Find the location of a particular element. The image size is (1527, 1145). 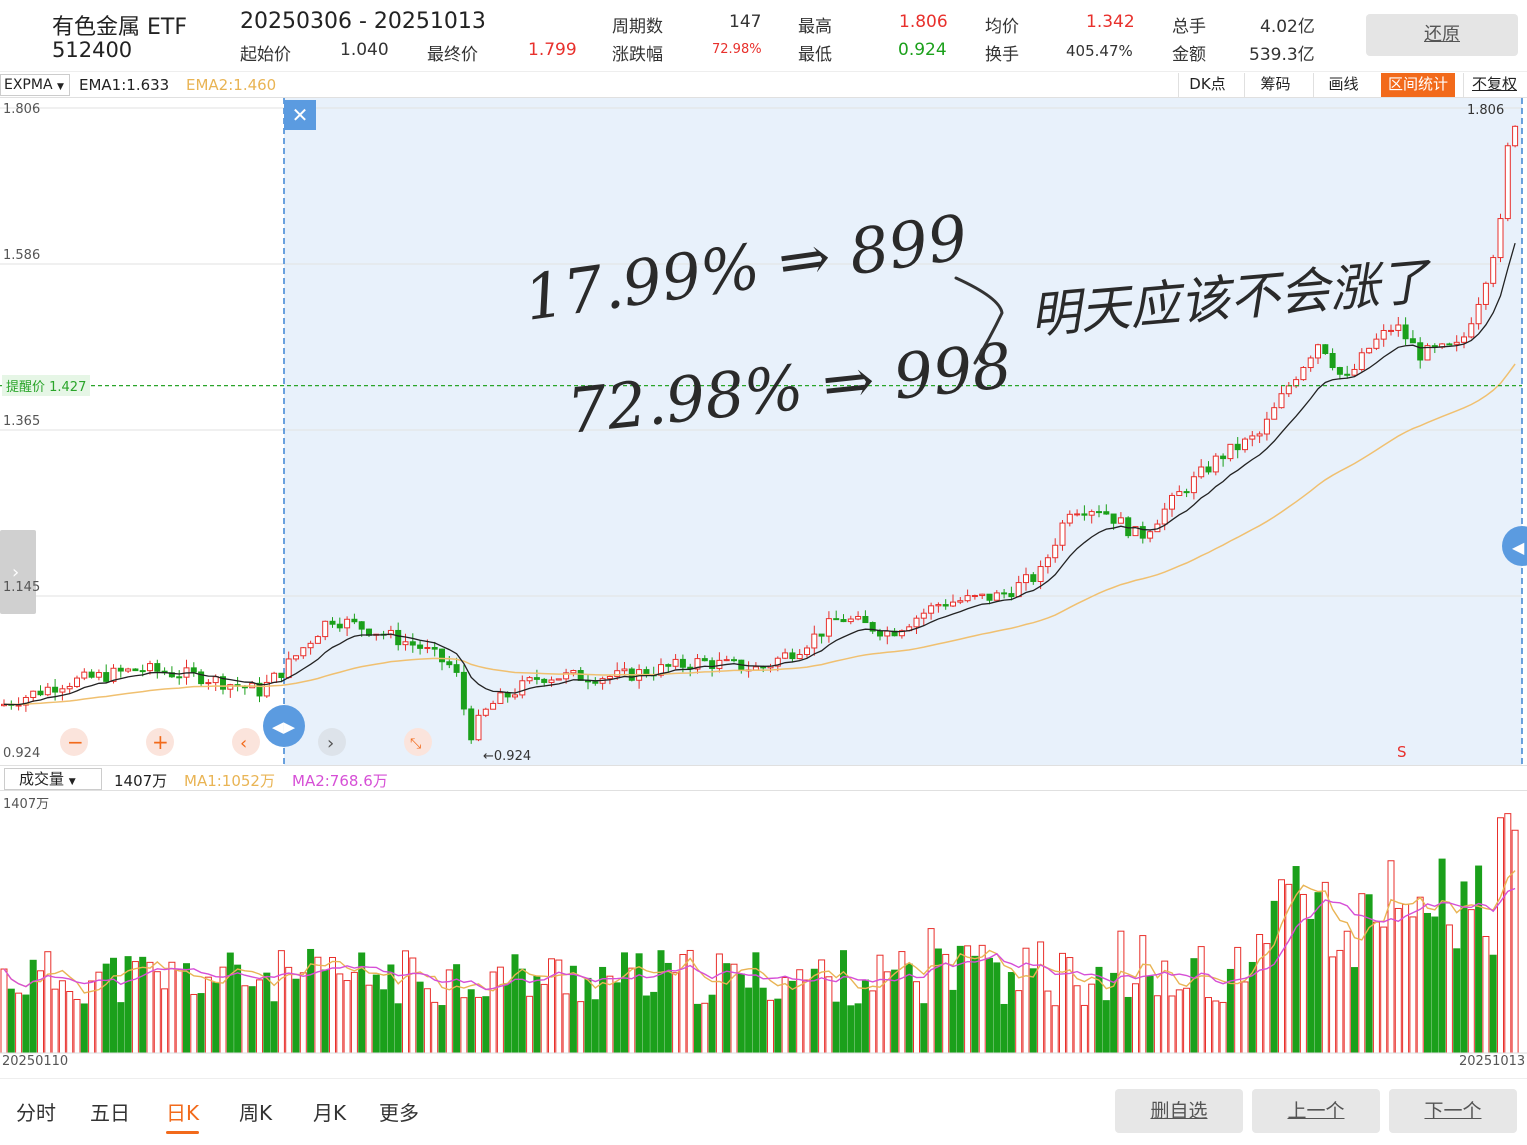

remove-watchlist-button: 删自选 is located at coordinates (1179, 1111).